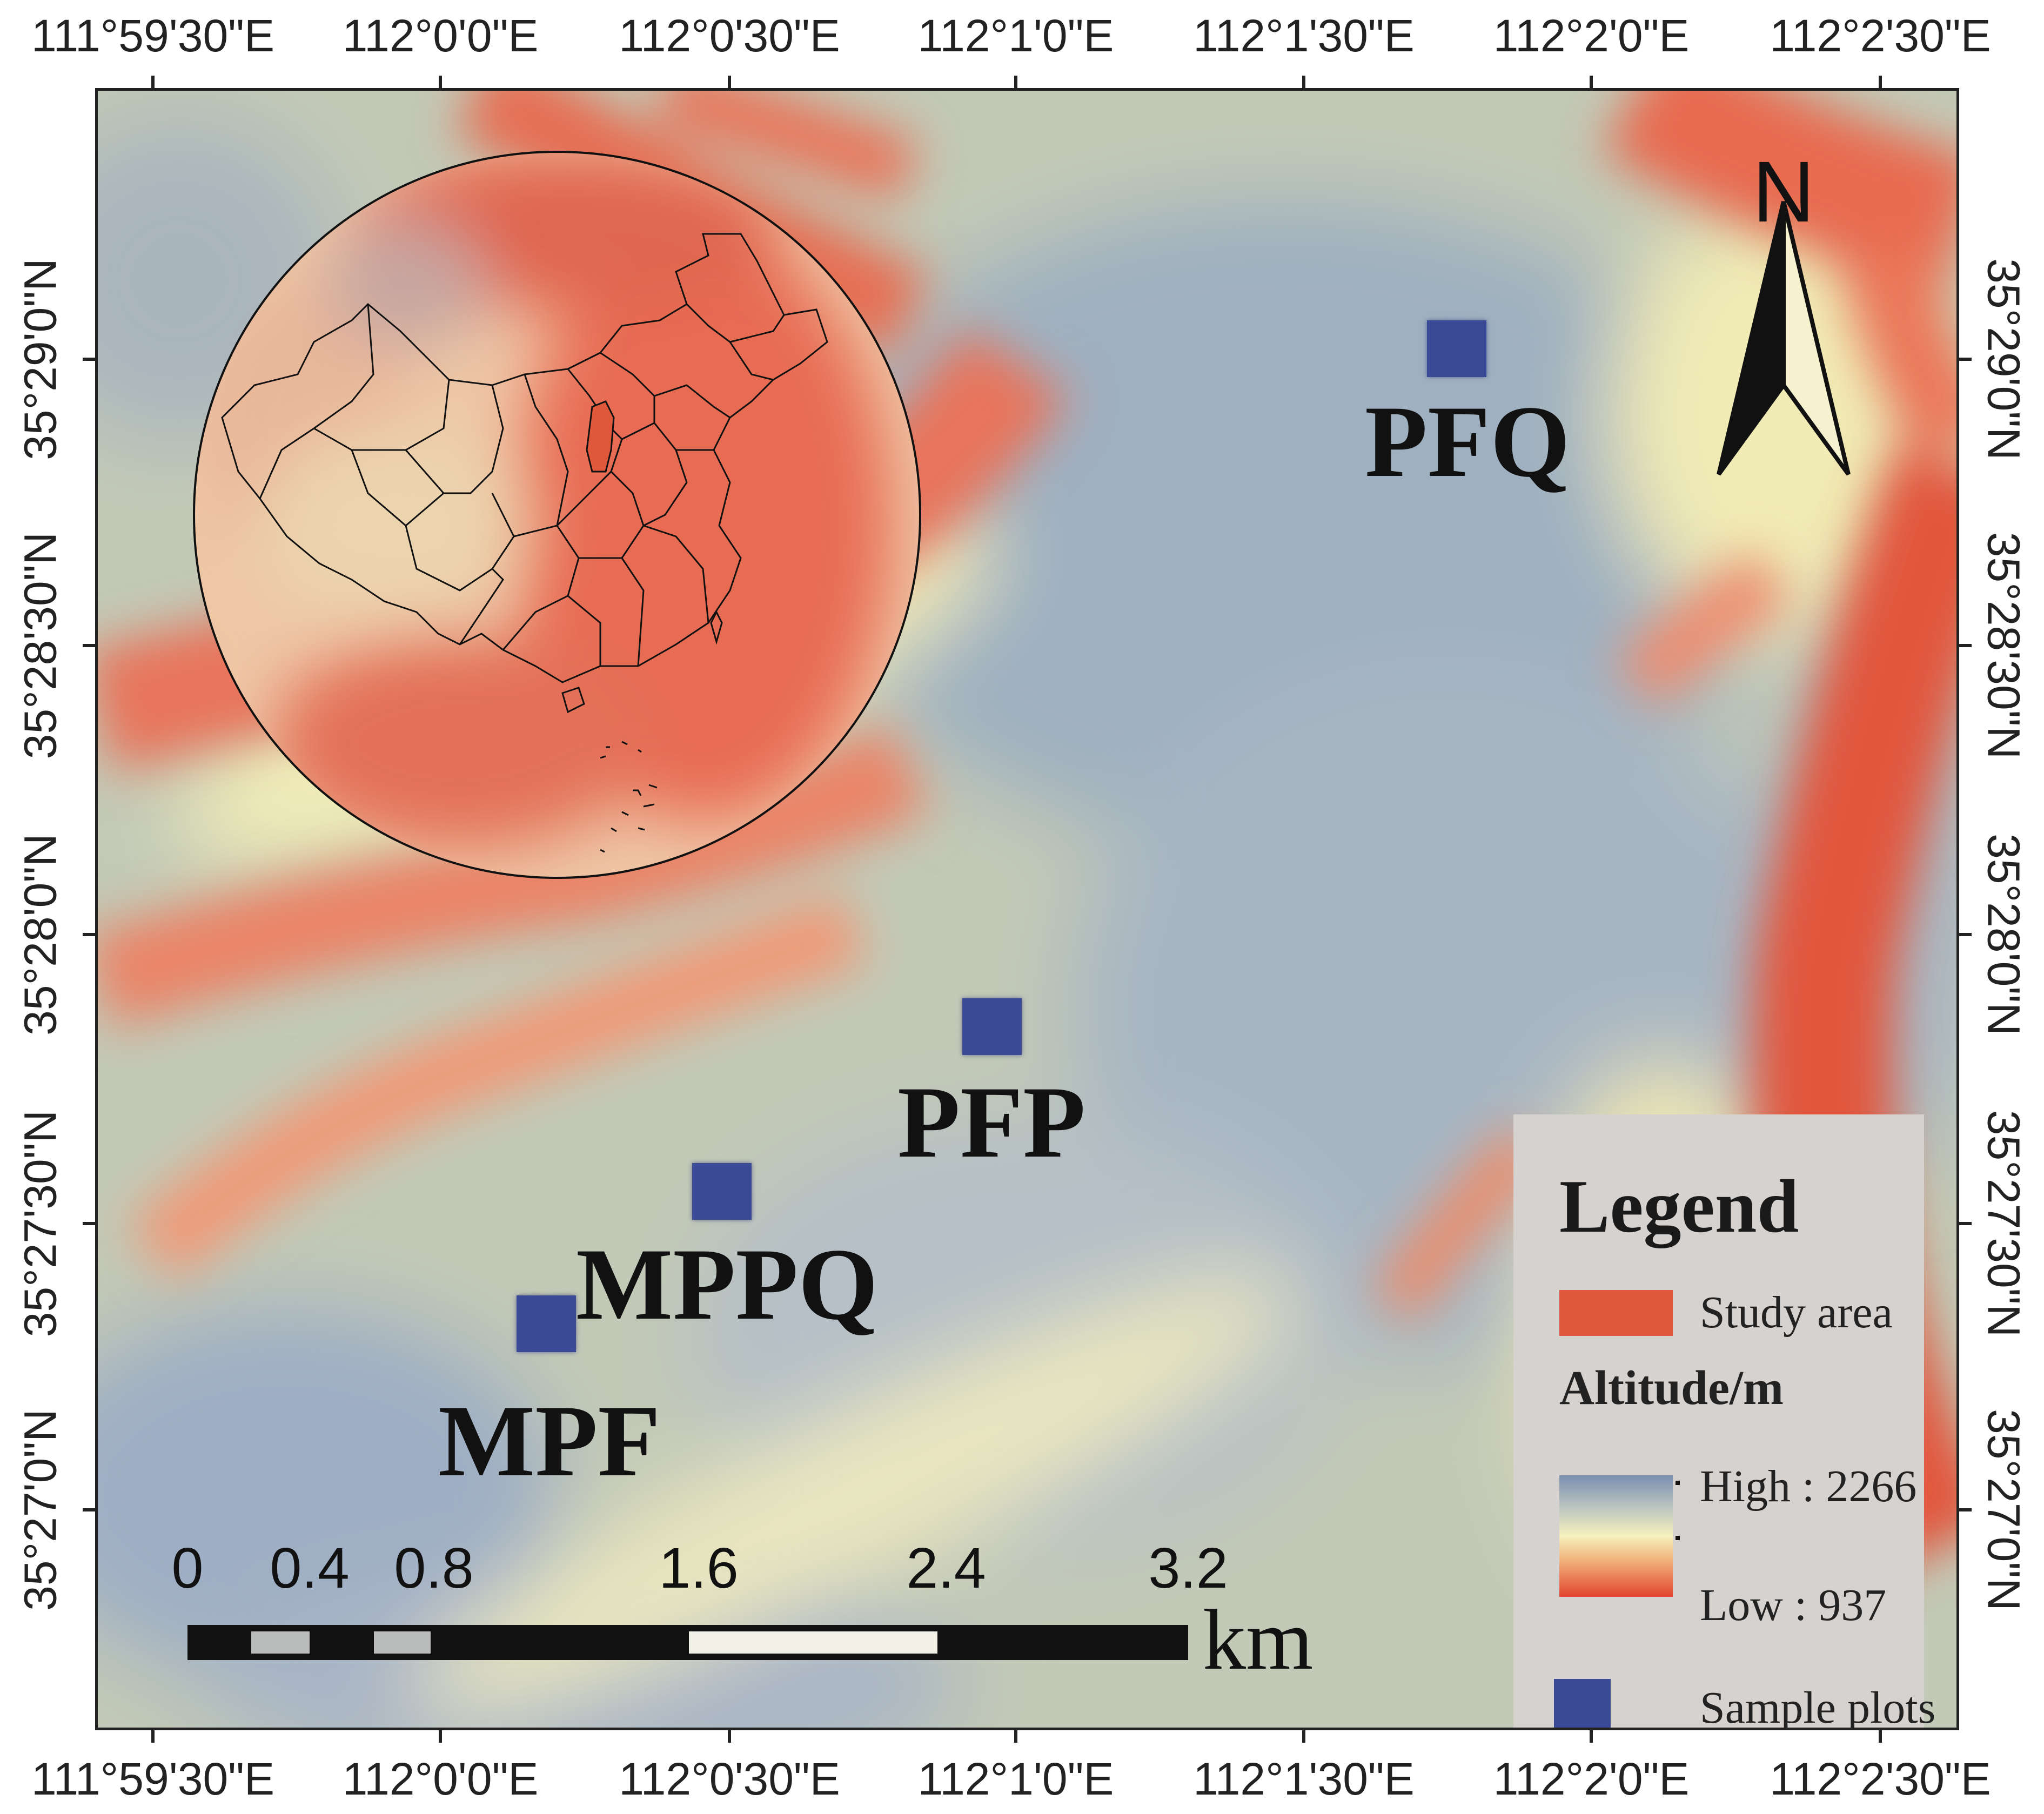 This screenshot has width=2044, height=1814. I want to click on sample-plot-marker-pfq, so click(1456, 348).